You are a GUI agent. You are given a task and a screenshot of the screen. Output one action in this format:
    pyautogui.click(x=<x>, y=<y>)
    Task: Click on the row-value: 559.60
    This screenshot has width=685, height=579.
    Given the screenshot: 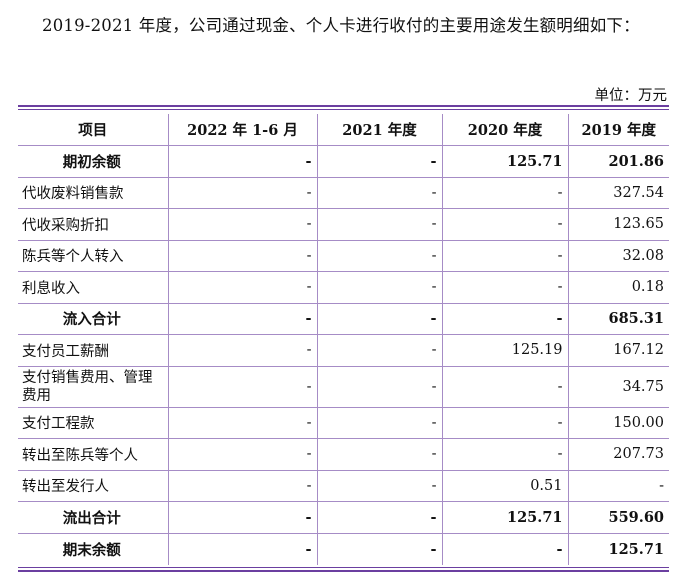 What is the action you would take?
    pyautogui.click(x=618, y=517)
    